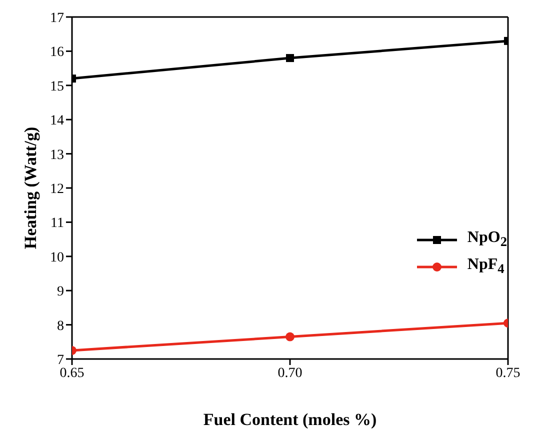  I want to click on y-tick-label: 14, so click(57, 121).